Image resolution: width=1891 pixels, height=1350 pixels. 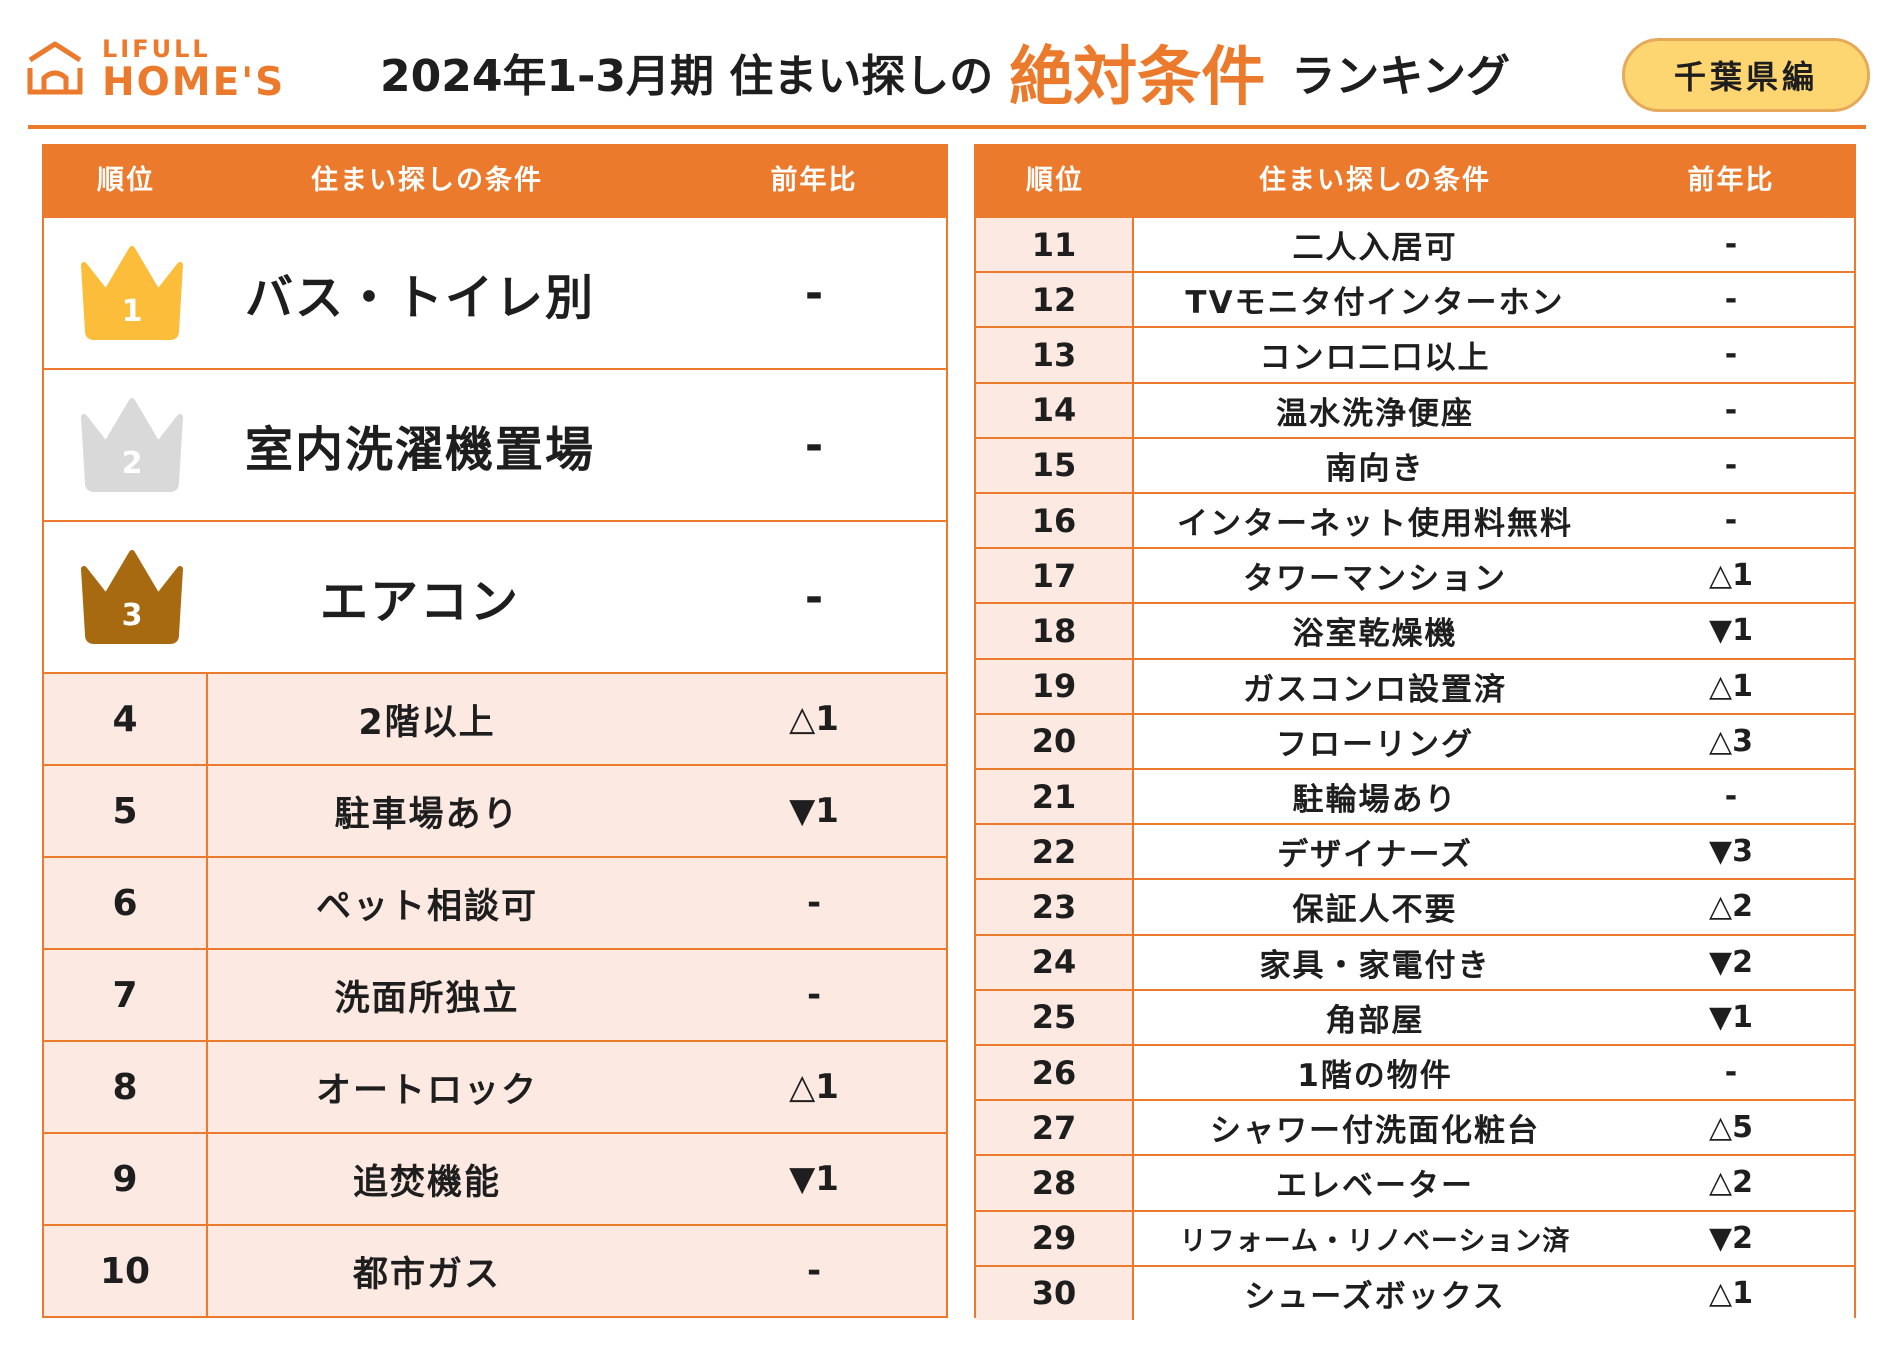 I want to click on condition-text: 2階以上, so click(x=427, y=722).